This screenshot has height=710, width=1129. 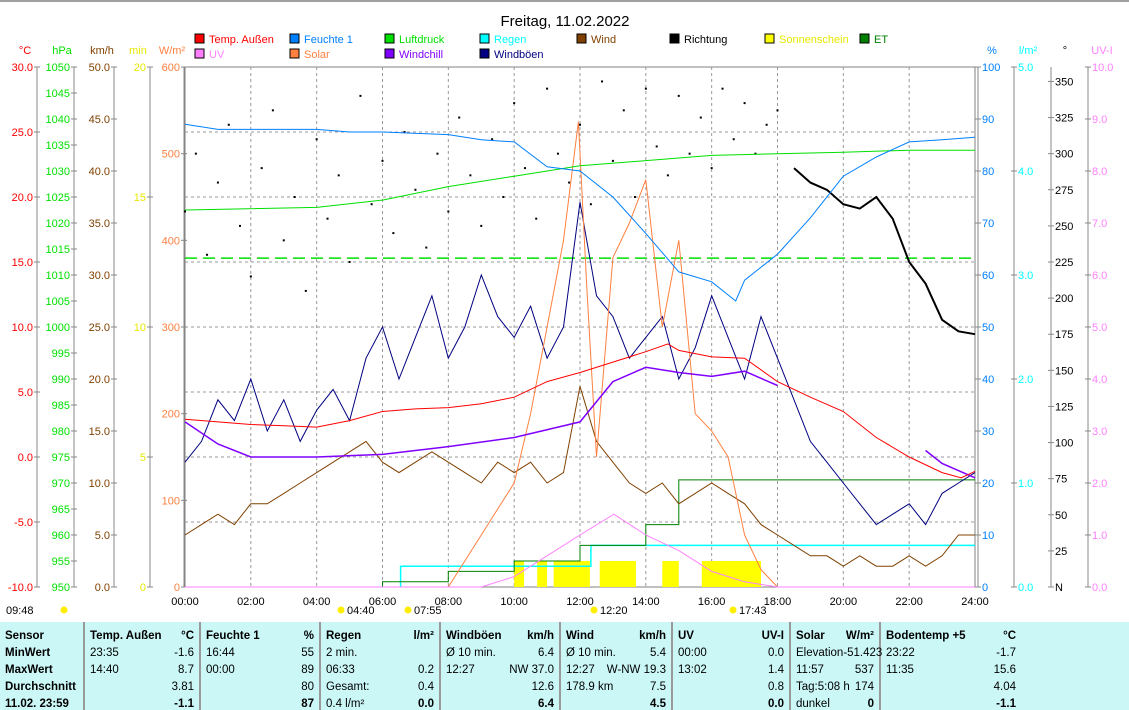 I want to click on axis-tick-label: -10.0, so click(x=20, y=588).